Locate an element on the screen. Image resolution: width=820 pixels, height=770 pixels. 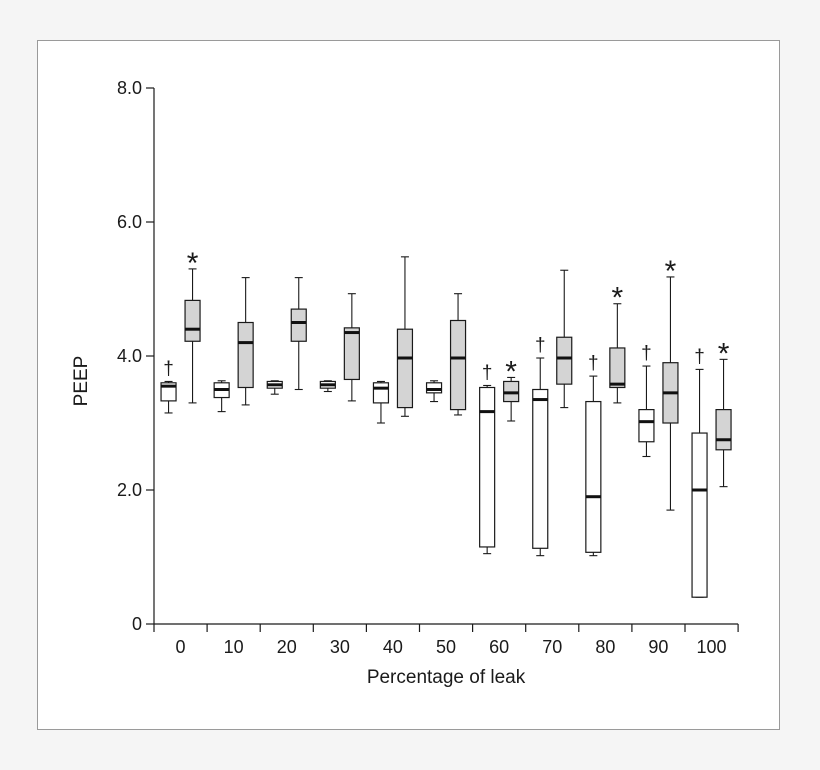
x-tick-label: 80 is located at coordinates (605, 647).